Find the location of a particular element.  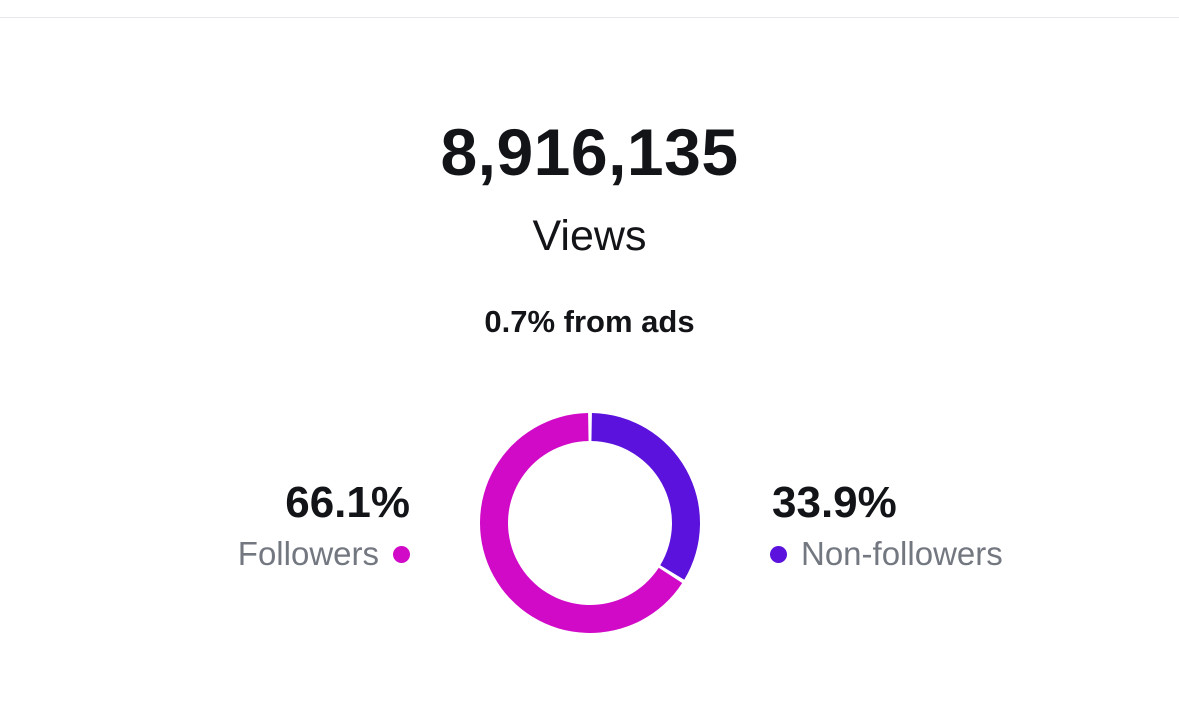

audience-donut-chart is located at coordinates (590, 523).